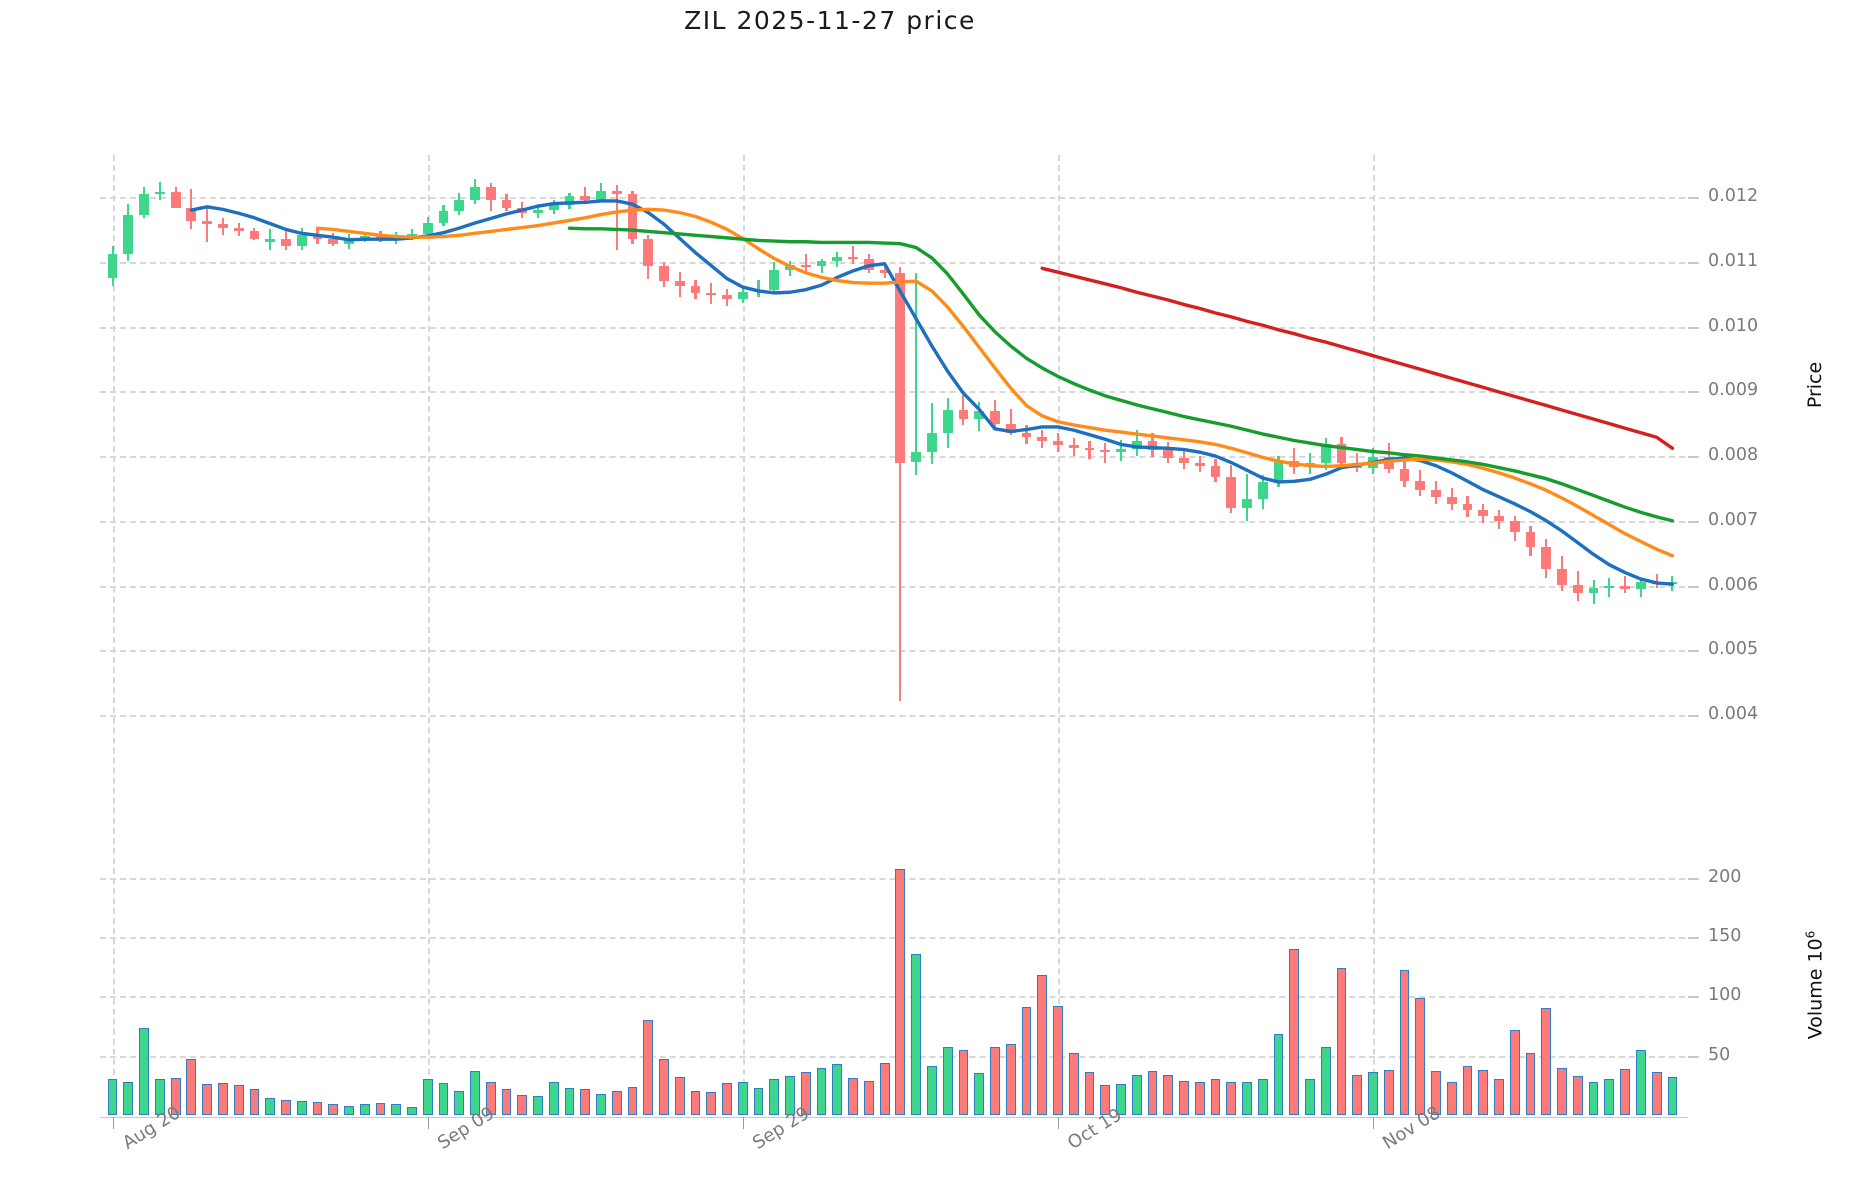 The image size is (1860, 1202). What do you see at coordinates (1725, 995) in the screenshot?
I see `volume-tick-label: 100` at bounding box center [1725, 995].